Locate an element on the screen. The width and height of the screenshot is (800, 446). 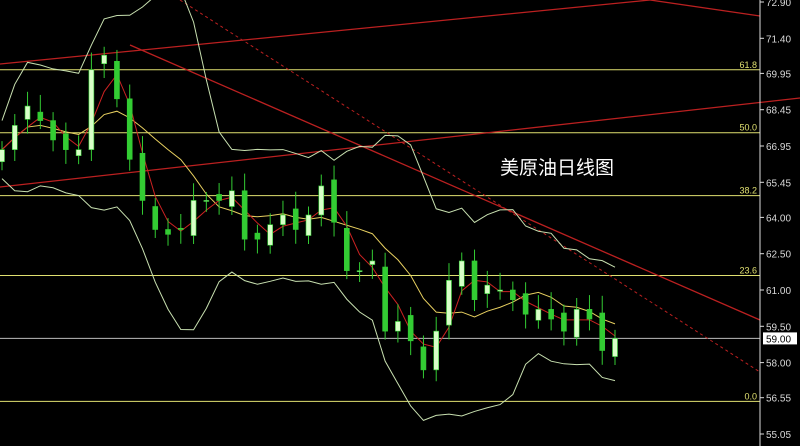
y-tick-label: 61.00 is located at coordinates (778, 291).